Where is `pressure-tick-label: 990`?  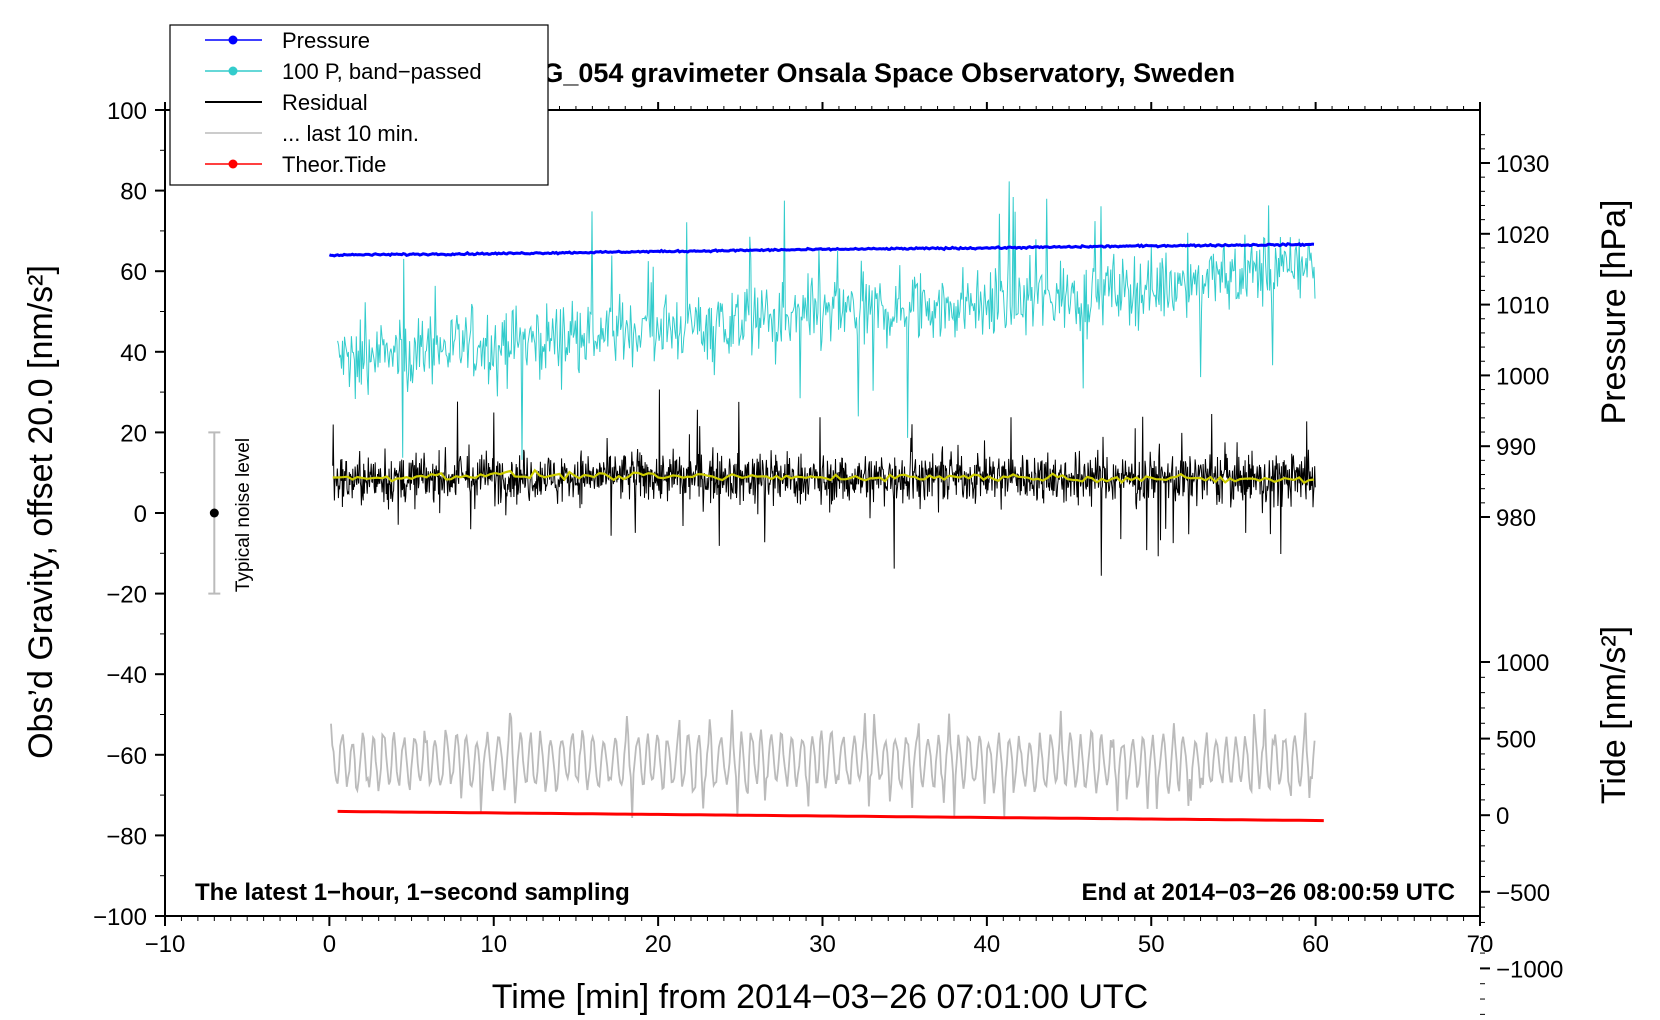
pressure-tick-label: 990 is located at coordinates (1516, 447).